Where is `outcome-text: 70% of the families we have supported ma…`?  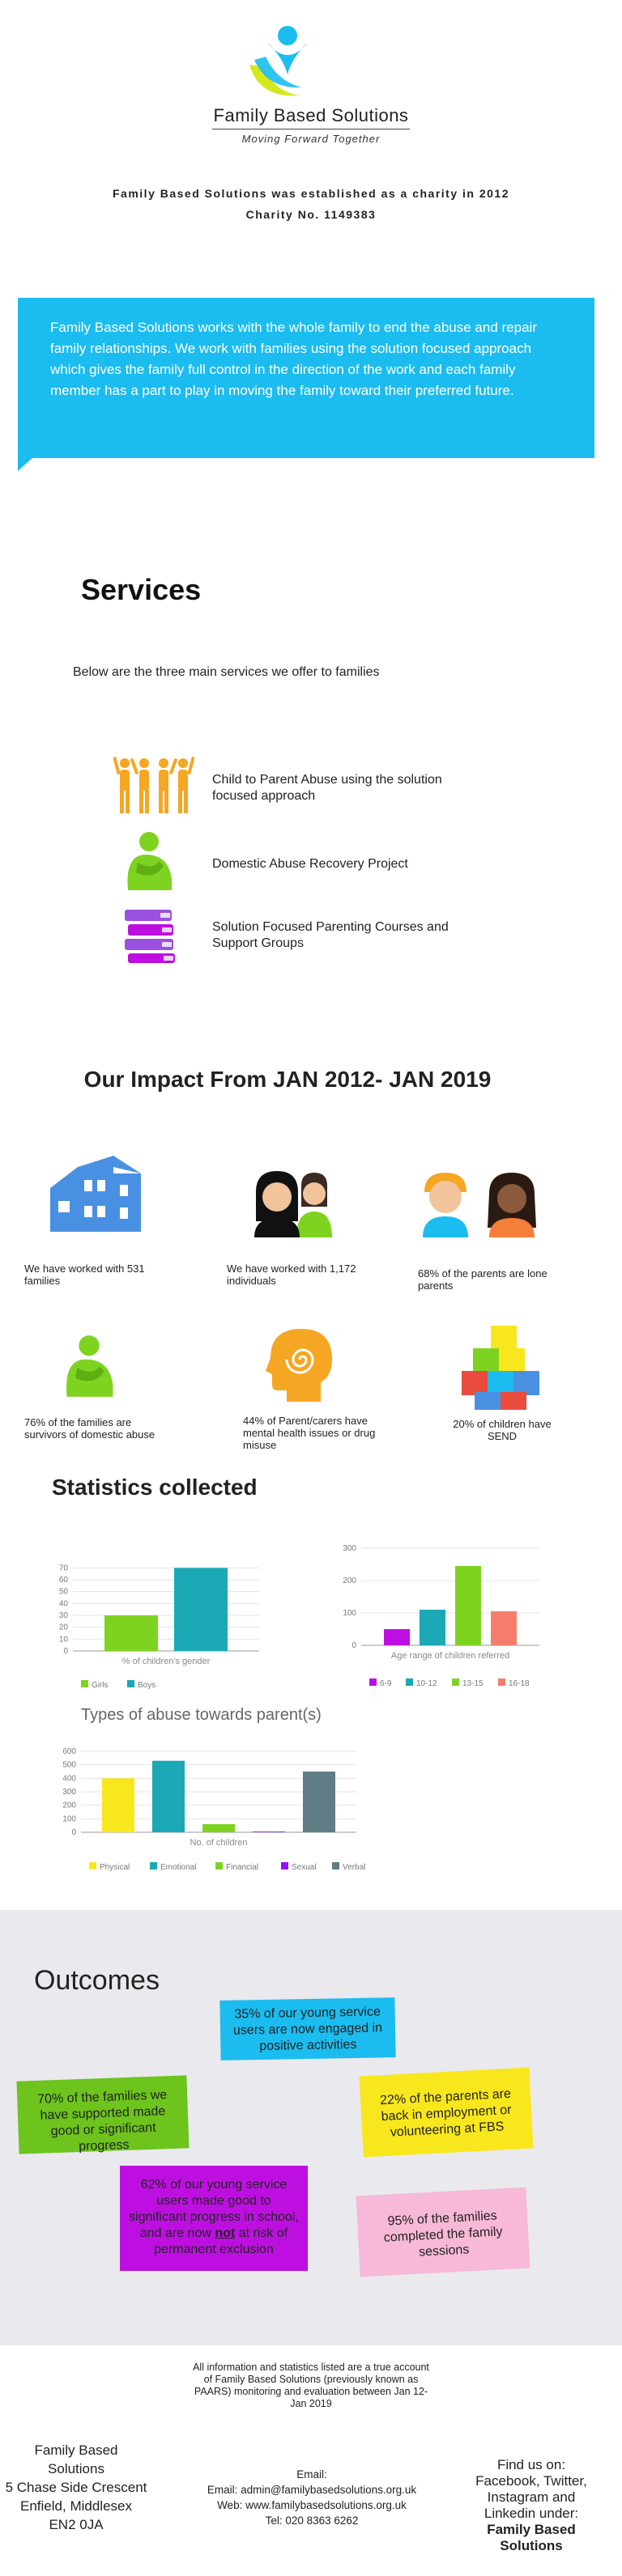 outcome-text: 70% of the families we have supported ma… is located at coordinates (102, 2121).